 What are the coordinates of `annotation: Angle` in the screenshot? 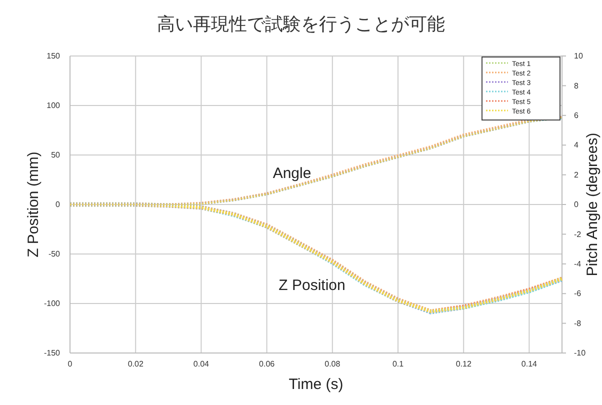 It's located at (292, 173).